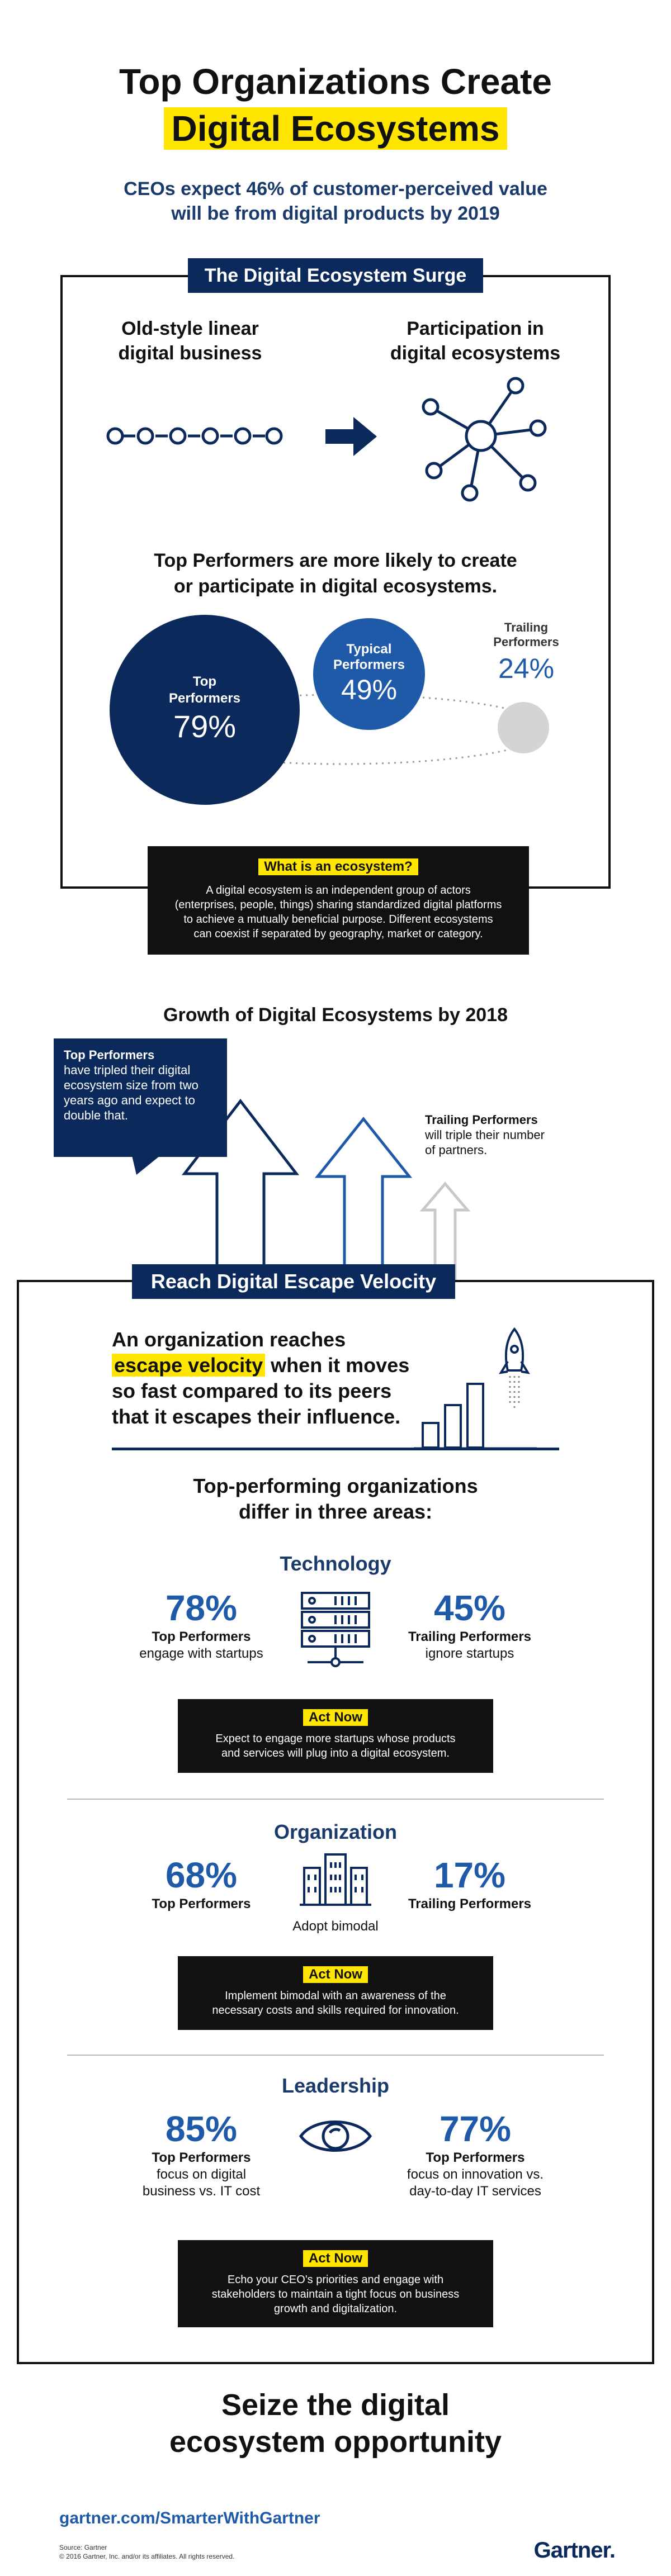  Describe the element at coordinates (470, 1875) in the screenshot. I see `organization-right-value: 17%` at that location.